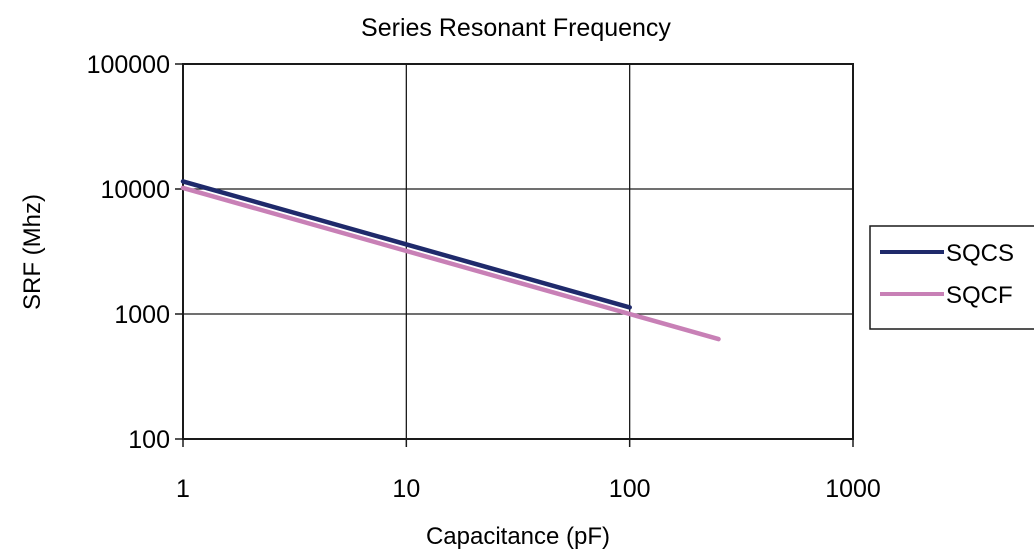 This screenshot has height=554, width=1034. I want to click on legend-box, so click(951, 277).